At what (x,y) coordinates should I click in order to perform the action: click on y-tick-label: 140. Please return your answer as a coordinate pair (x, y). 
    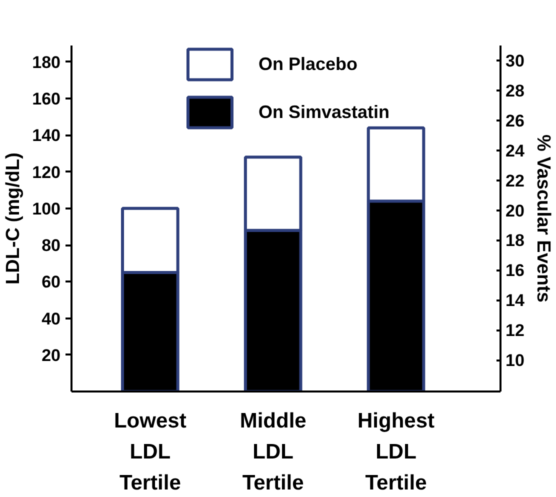
    Looking at the image, I should click on (46, 136).